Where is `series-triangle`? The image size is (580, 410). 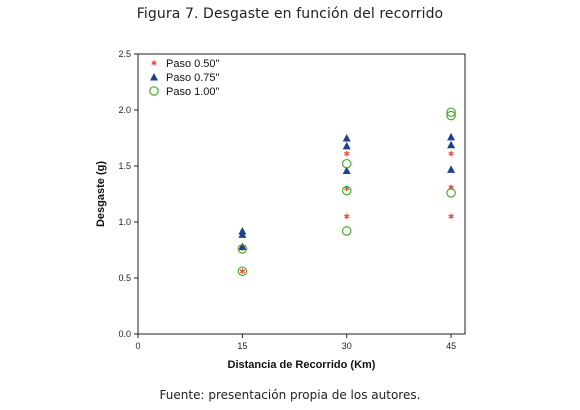
series-triangle is located at coordinates (347, 191).